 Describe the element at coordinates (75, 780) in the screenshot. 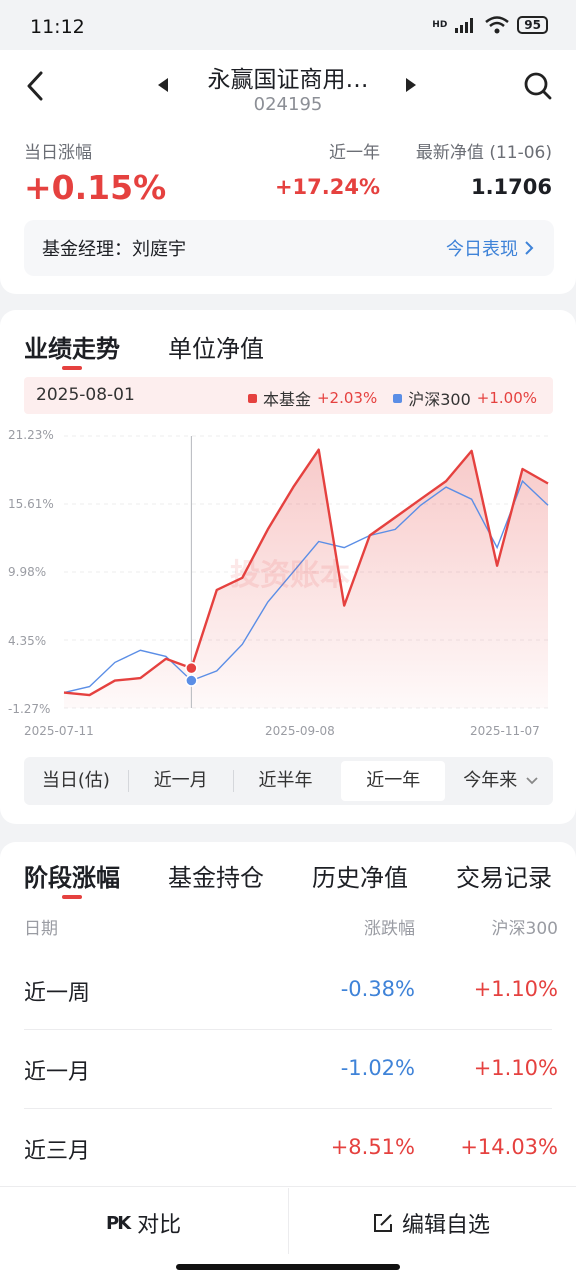

I see `range-today-estimate: 当日(估)` at that location.